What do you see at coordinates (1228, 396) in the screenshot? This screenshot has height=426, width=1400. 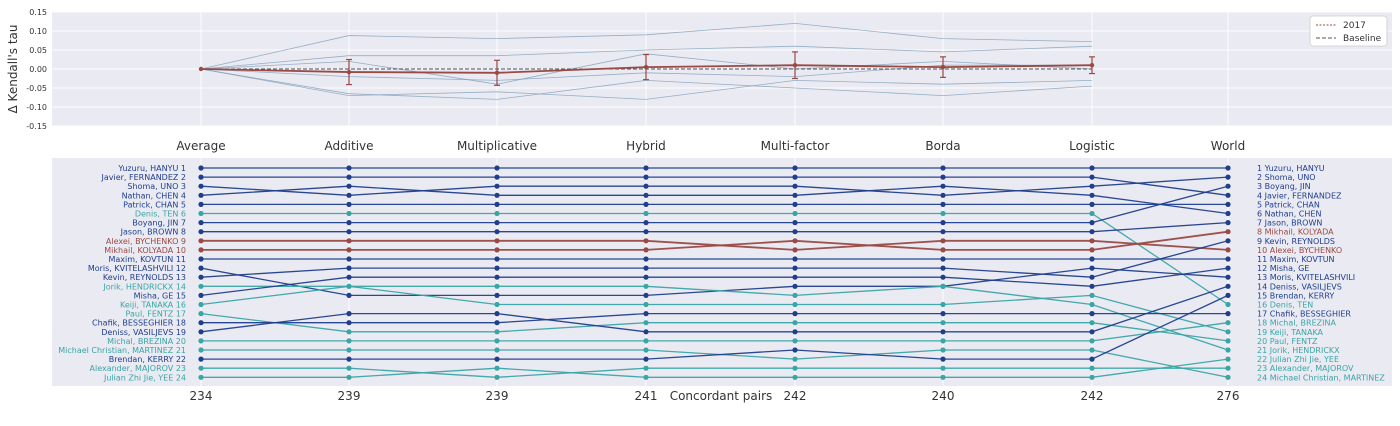 I see `concordant-pair-label: 276` at bounding box center [1228, 396].